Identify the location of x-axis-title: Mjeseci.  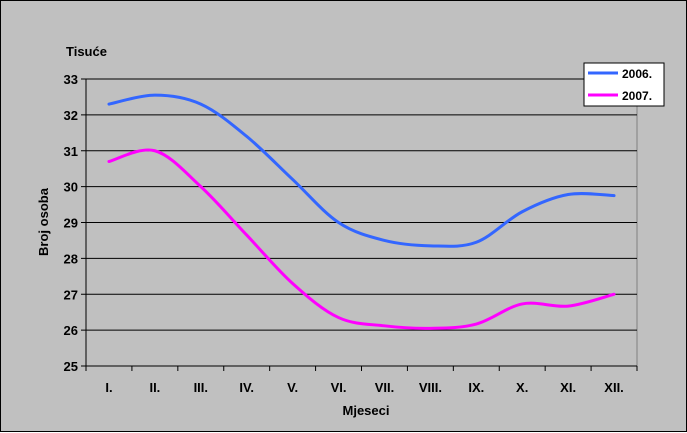
(366, 410).